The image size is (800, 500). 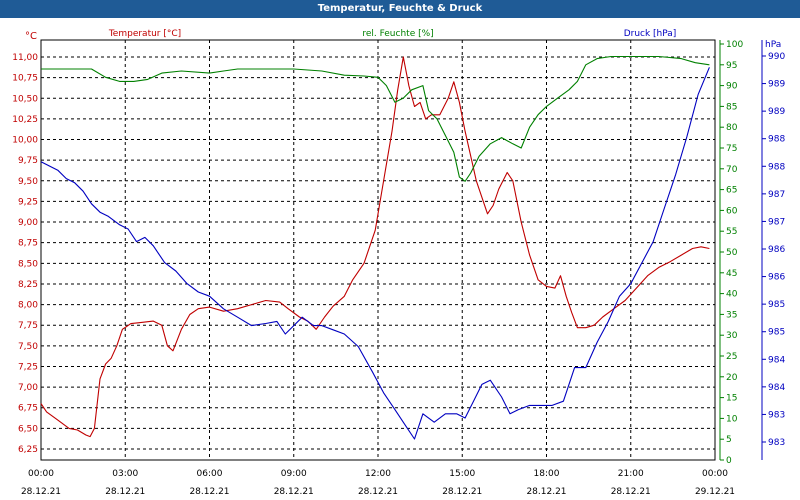 What do you see at coordinates (731, 232) in the screenshot?
I see `middle-tick-label: 55` at bounding box center [731, 232].